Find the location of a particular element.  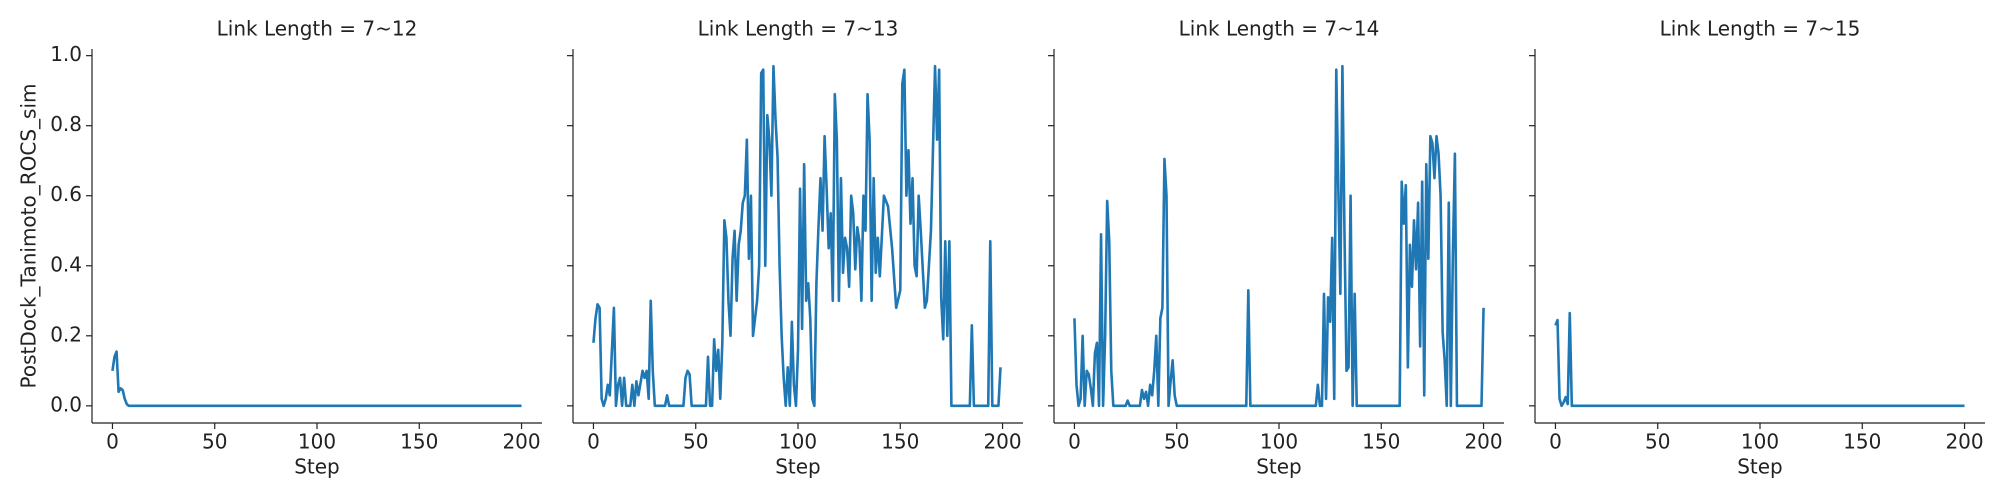

y-tick-label: 0.0 is located at coordinates (66, 404).